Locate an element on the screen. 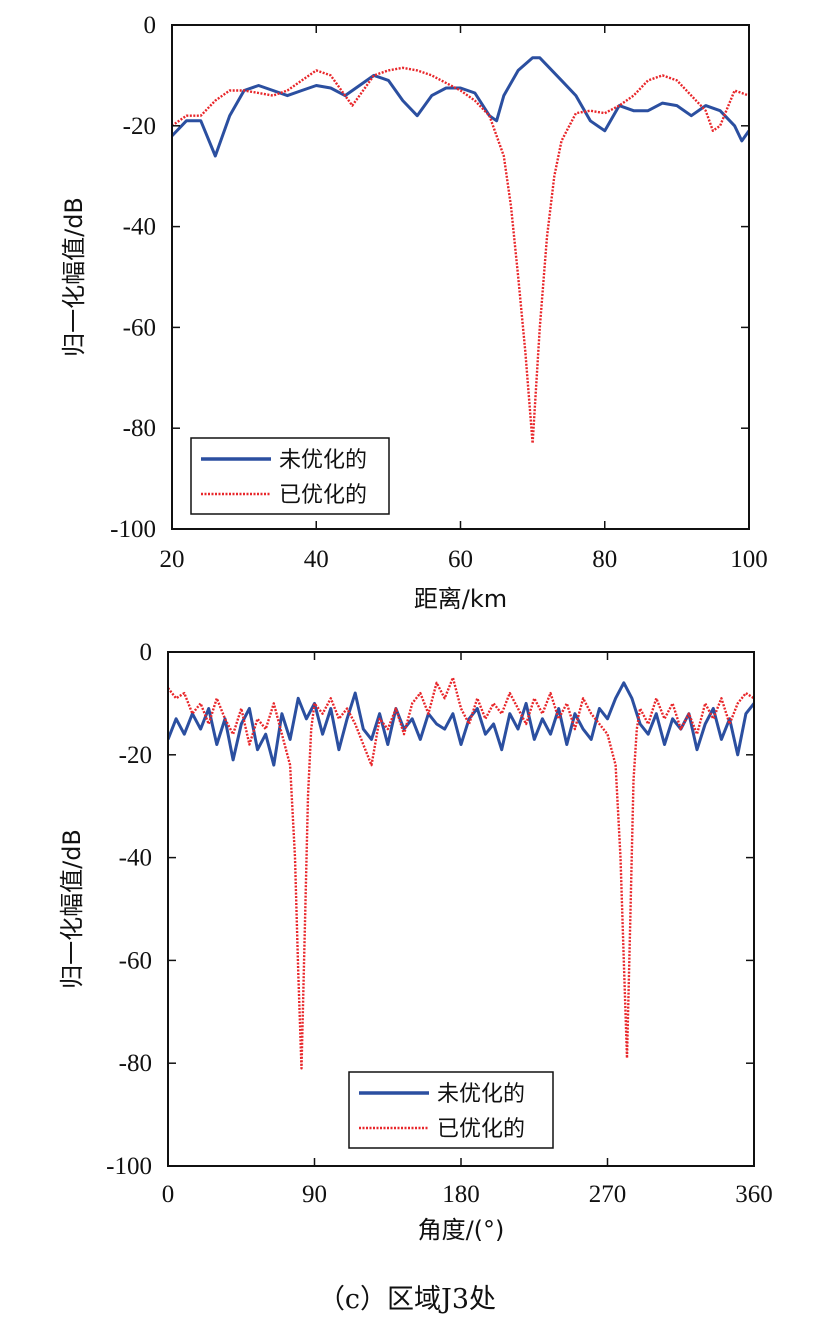 The height and width of the screenshot is (1337, 815). x-tick-label: 20 is located at coordinates (172, 559).